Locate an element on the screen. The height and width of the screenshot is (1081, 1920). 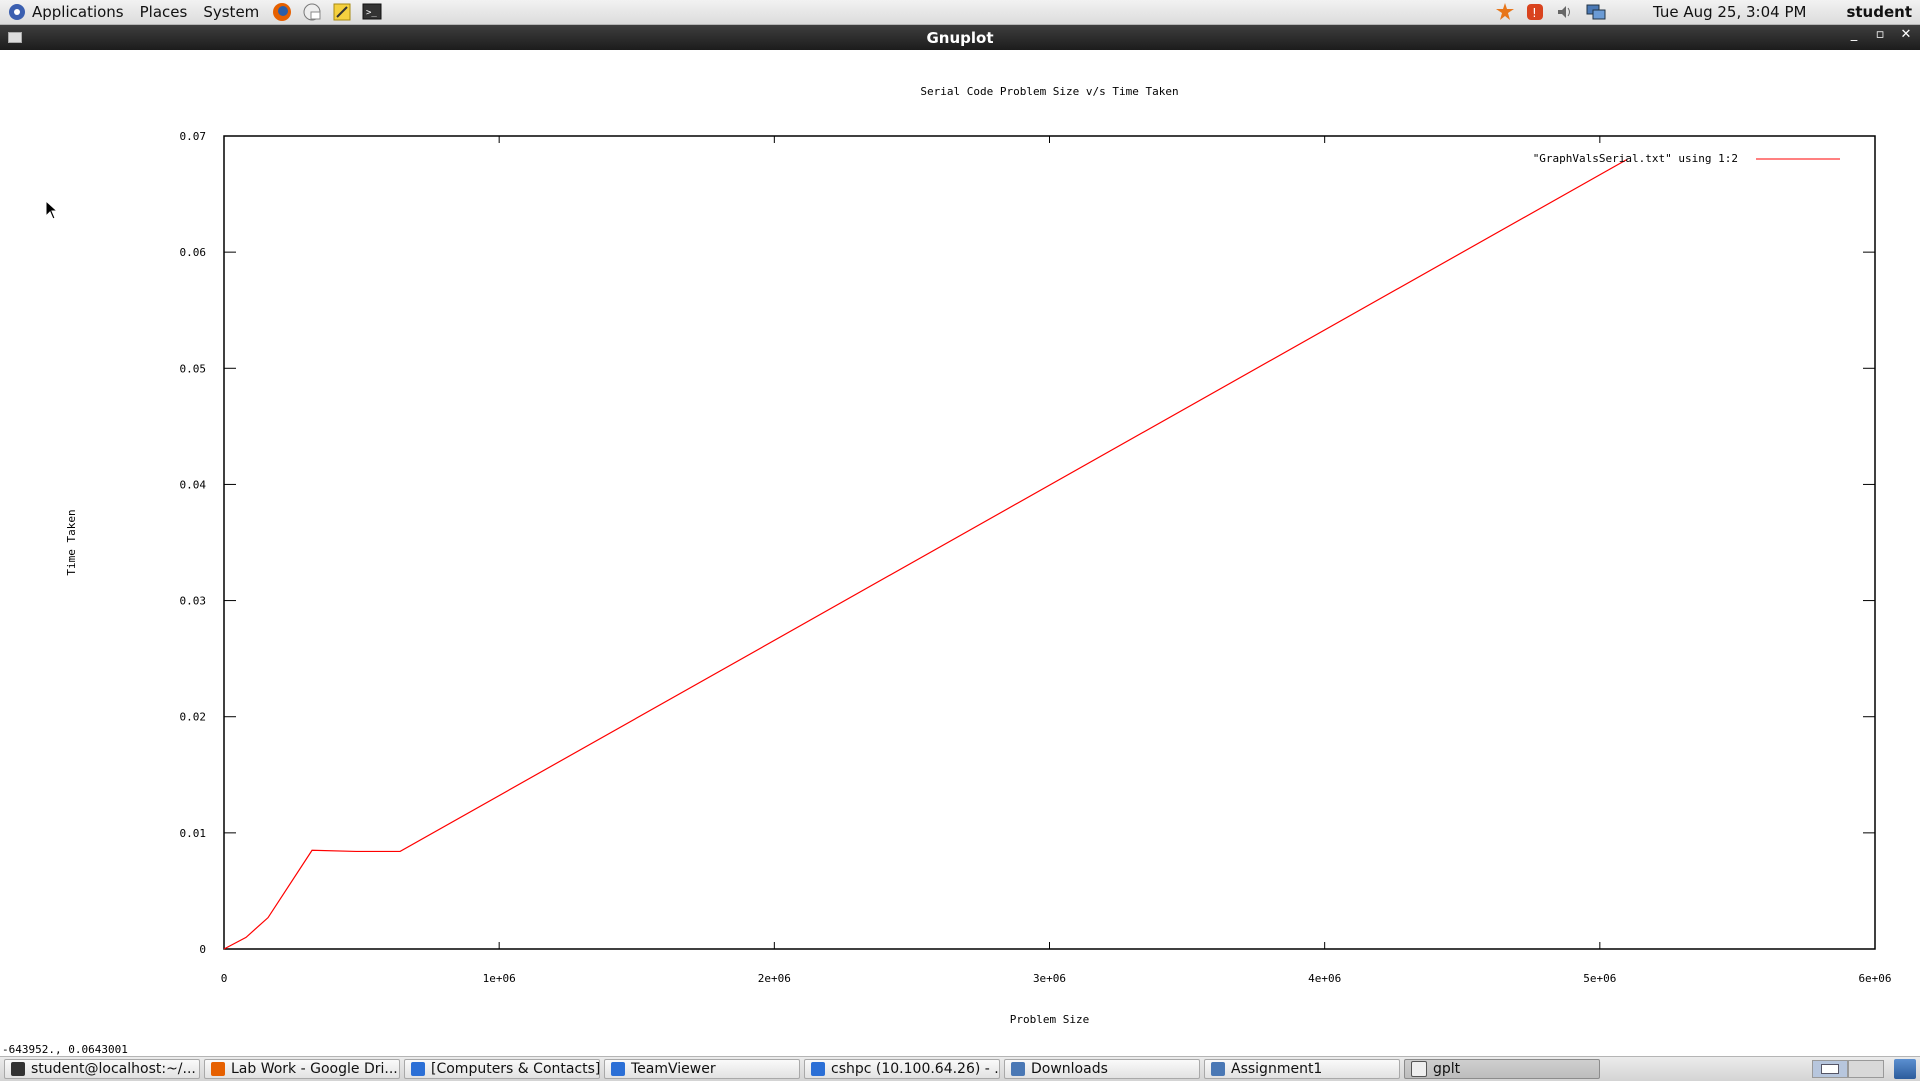
taskbar-button: [Computers & Contacts] is located at coordinates (502, 1069).